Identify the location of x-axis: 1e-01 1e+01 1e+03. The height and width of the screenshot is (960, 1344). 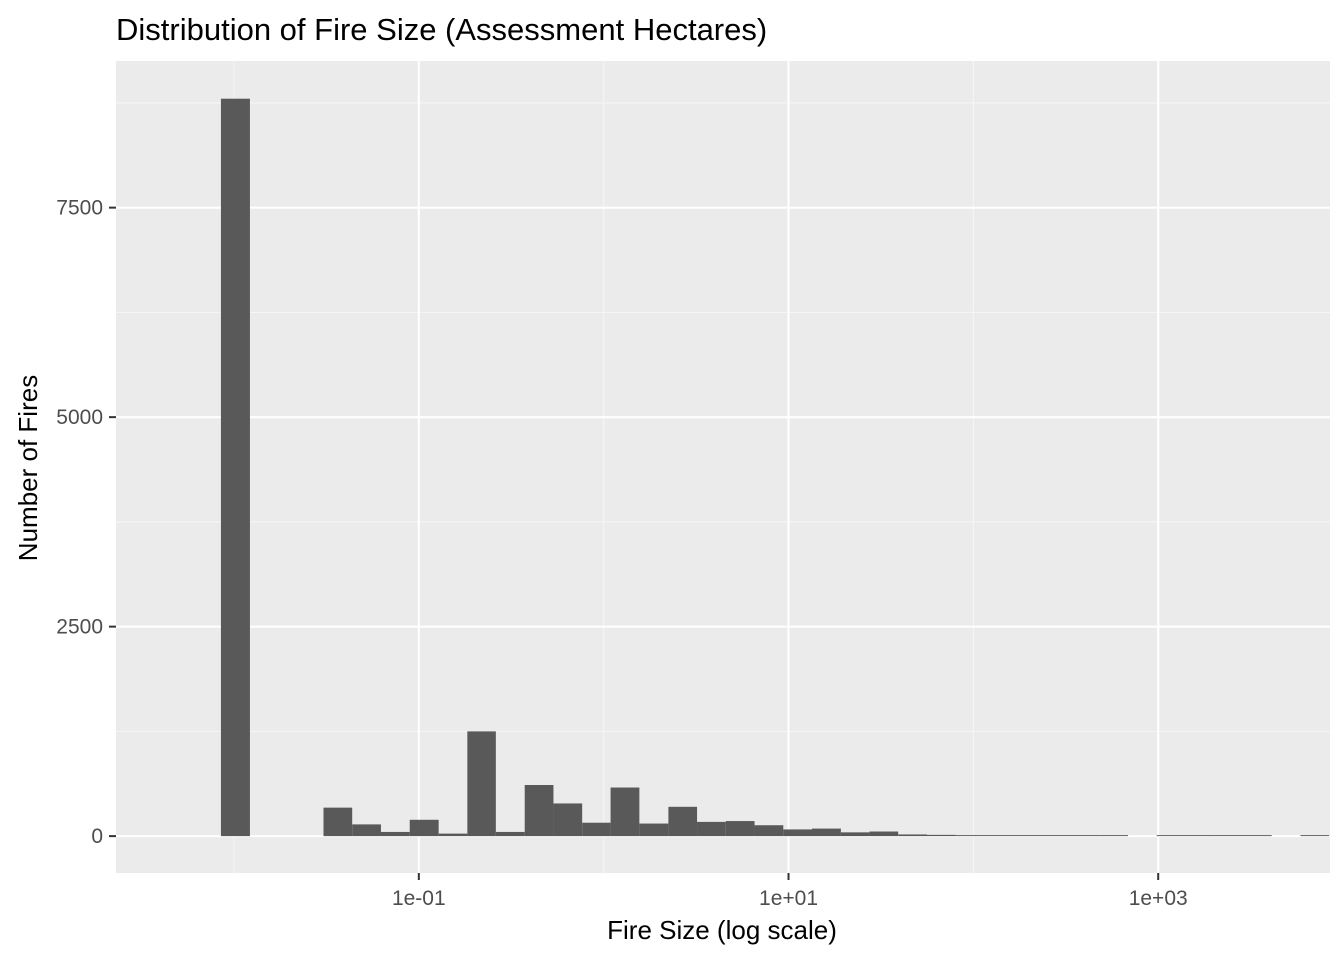
(790, 891).